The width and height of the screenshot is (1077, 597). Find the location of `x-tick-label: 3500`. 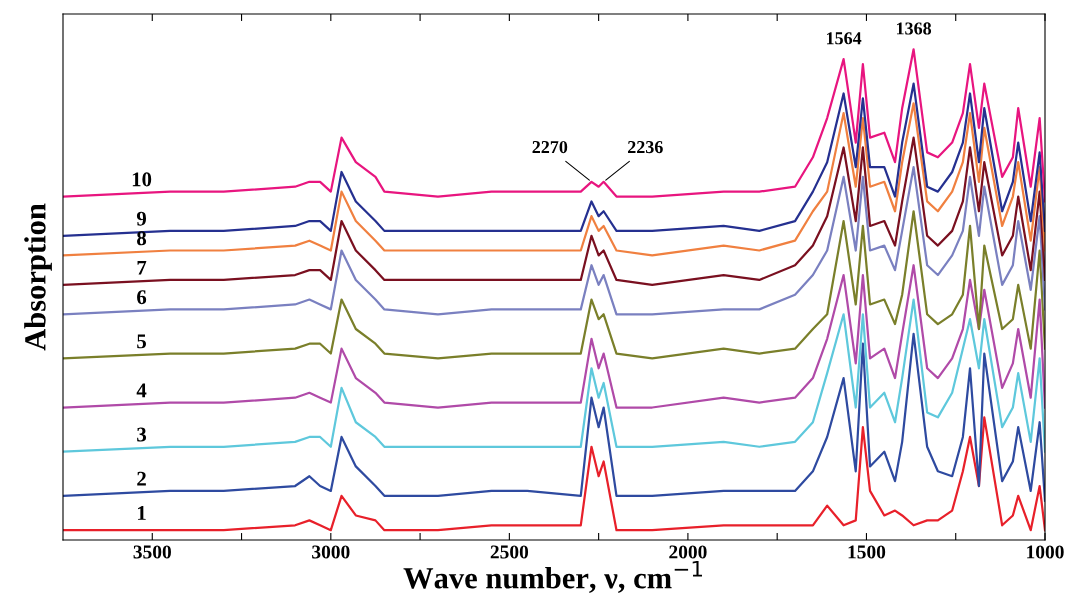

x-tick-label: 3500 is located at coordinates (152, 552).